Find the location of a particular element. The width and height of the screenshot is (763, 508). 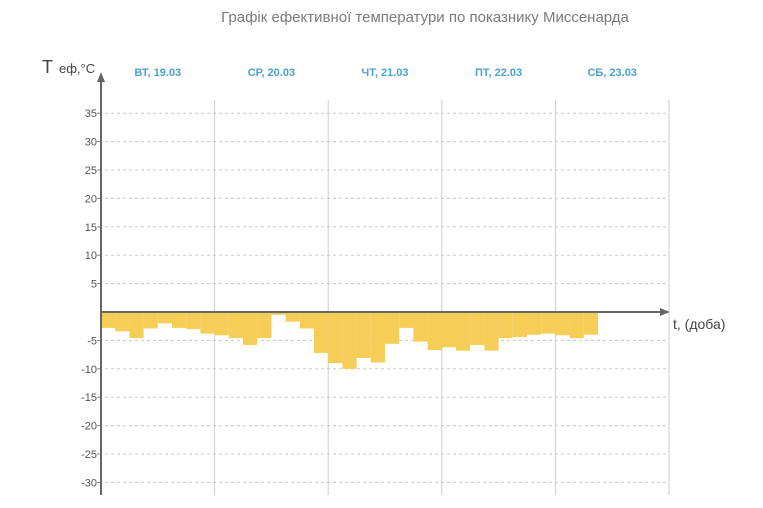

day-label: ЧТ, 21.03 is located at coordinates (385, 73).